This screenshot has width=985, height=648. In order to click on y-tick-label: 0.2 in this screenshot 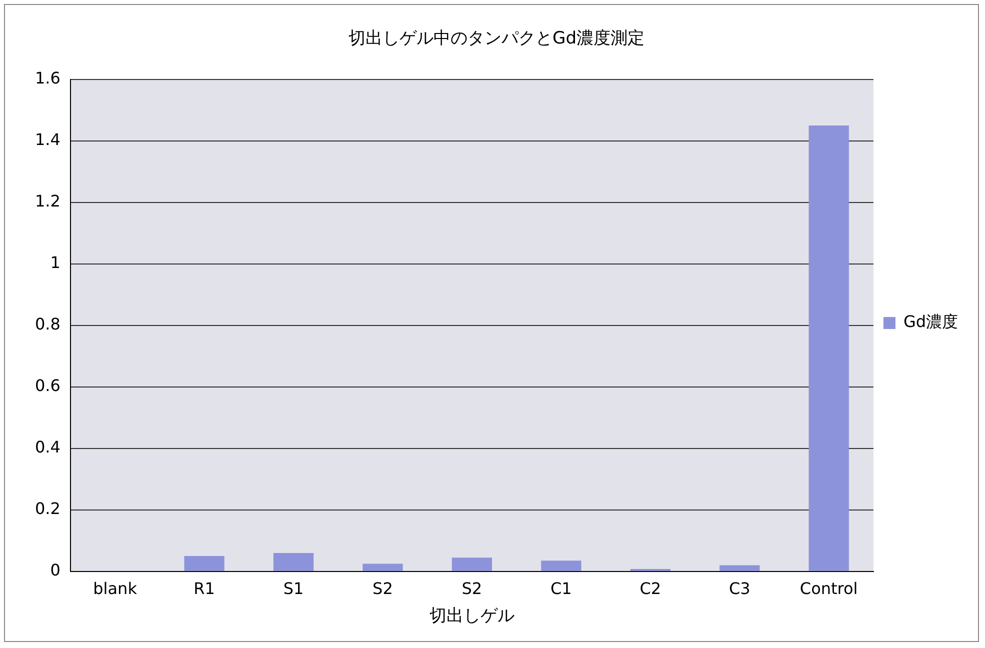, I will do `click(47, 508)`.